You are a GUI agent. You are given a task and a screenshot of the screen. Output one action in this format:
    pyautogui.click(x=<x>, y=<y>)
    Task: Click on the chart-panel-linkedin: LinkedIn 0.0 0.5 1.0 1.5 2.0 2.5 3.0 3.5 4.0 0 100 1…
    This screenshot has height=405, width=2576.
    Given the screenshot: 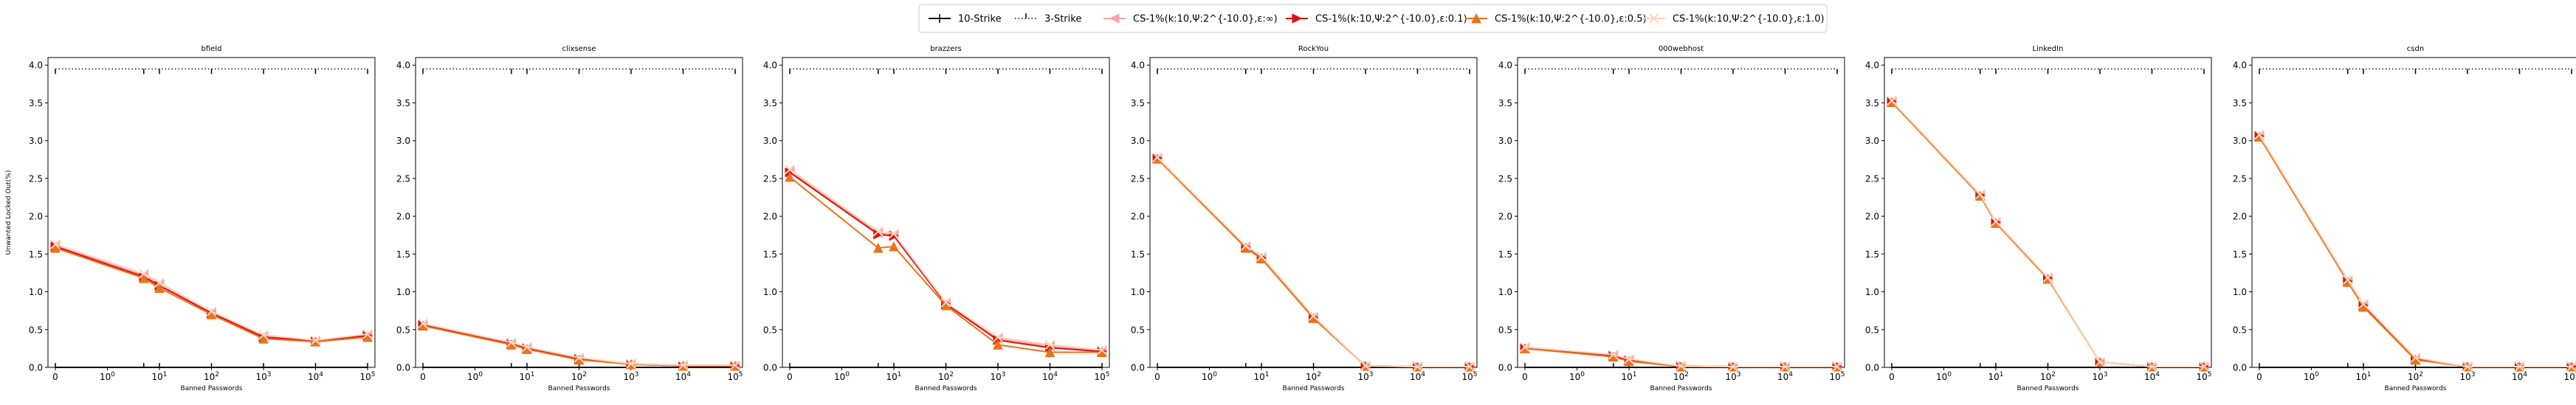 What is the action you would take?
    pyautogui.click(x=2039, y=219)
    